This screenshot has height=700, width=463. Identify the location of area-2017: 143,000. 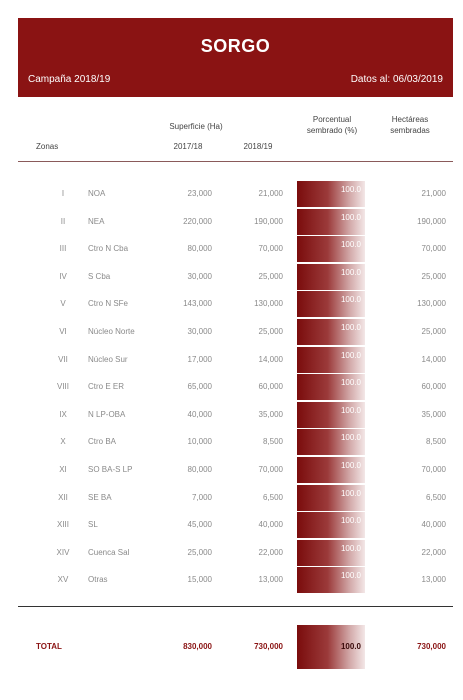
(197, 304).